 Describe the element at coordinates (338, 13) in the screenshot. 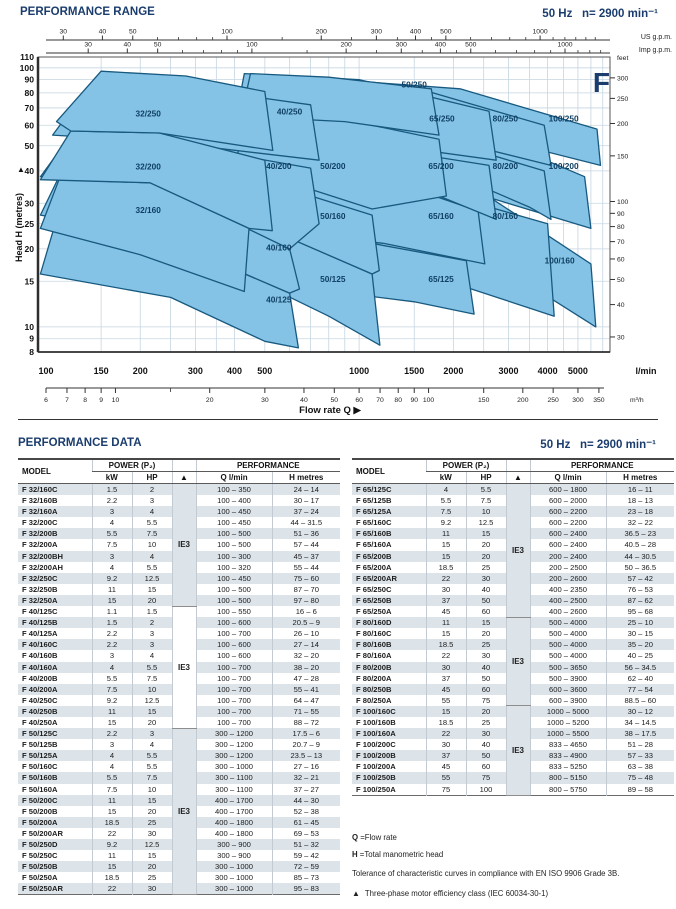

I see `chart-title-row: PERFORMANCE RANGE 50 Hz n= 2900 min⁻¹` at that location.